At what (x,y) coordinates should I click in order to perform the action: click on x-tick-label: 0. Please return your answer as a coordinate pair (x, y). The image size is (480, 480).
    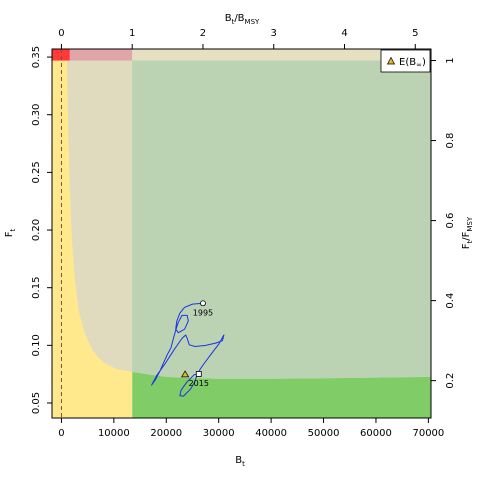
    Looking at the image, I should click on (61, 433).